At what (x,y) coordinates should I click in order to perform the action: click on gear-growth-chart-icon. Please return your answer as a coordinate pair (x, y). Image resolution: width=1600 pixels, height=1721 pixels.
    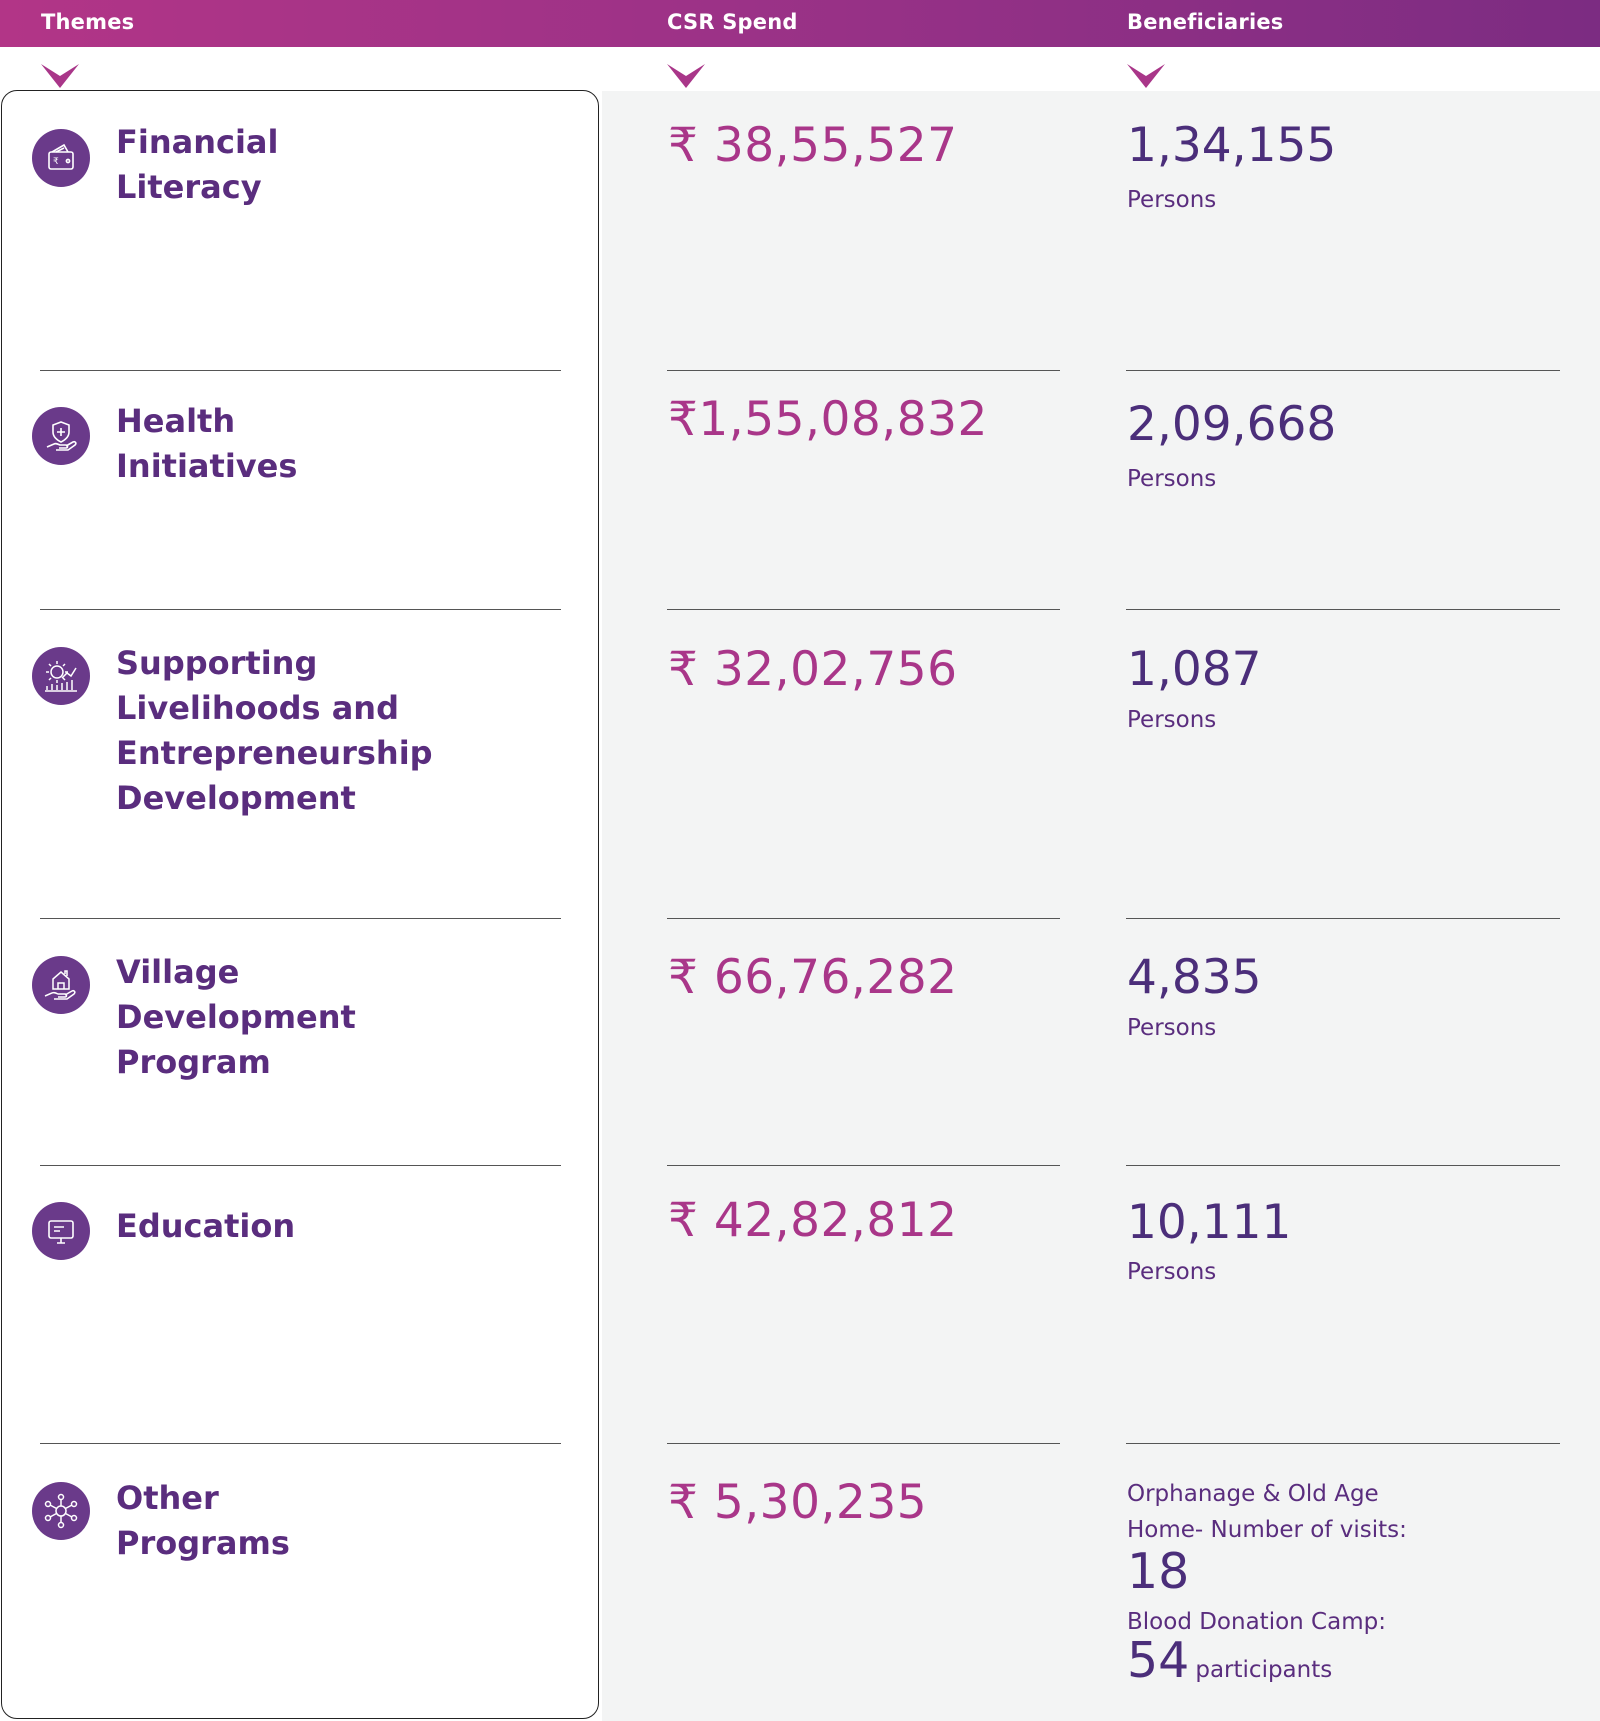
    Looking at the image, I should click on (61, 676).